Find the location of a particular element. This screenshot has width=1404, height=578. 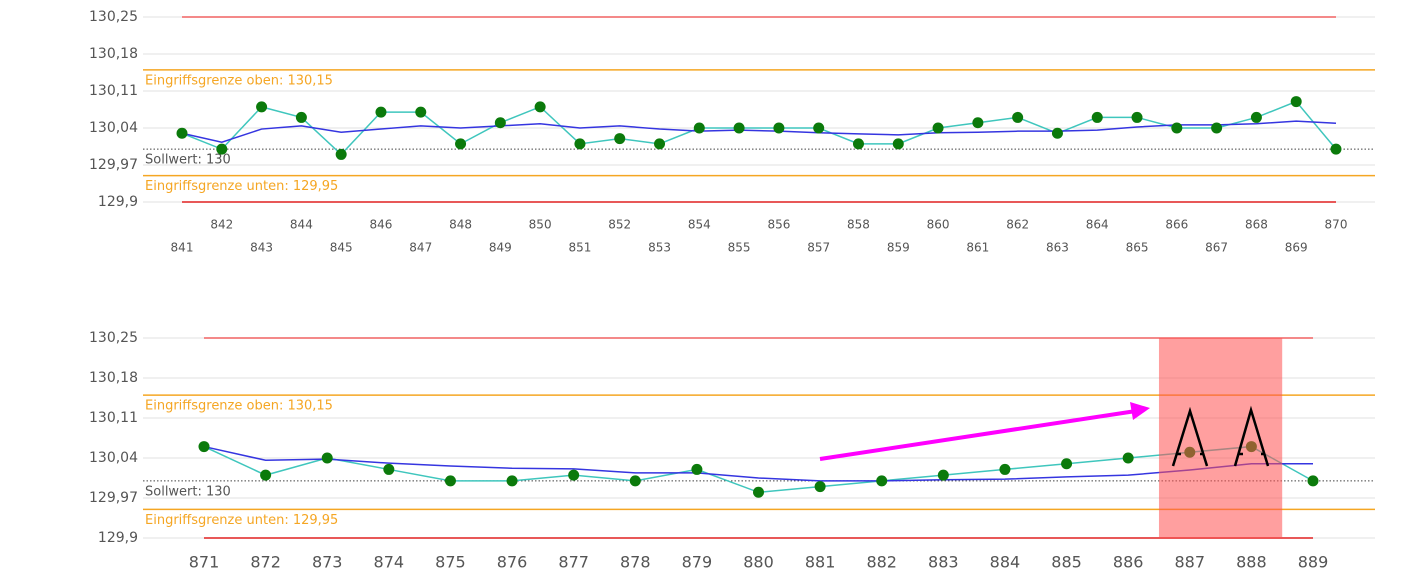

x-tick-label: 853 is located at coordinates (659, 248).